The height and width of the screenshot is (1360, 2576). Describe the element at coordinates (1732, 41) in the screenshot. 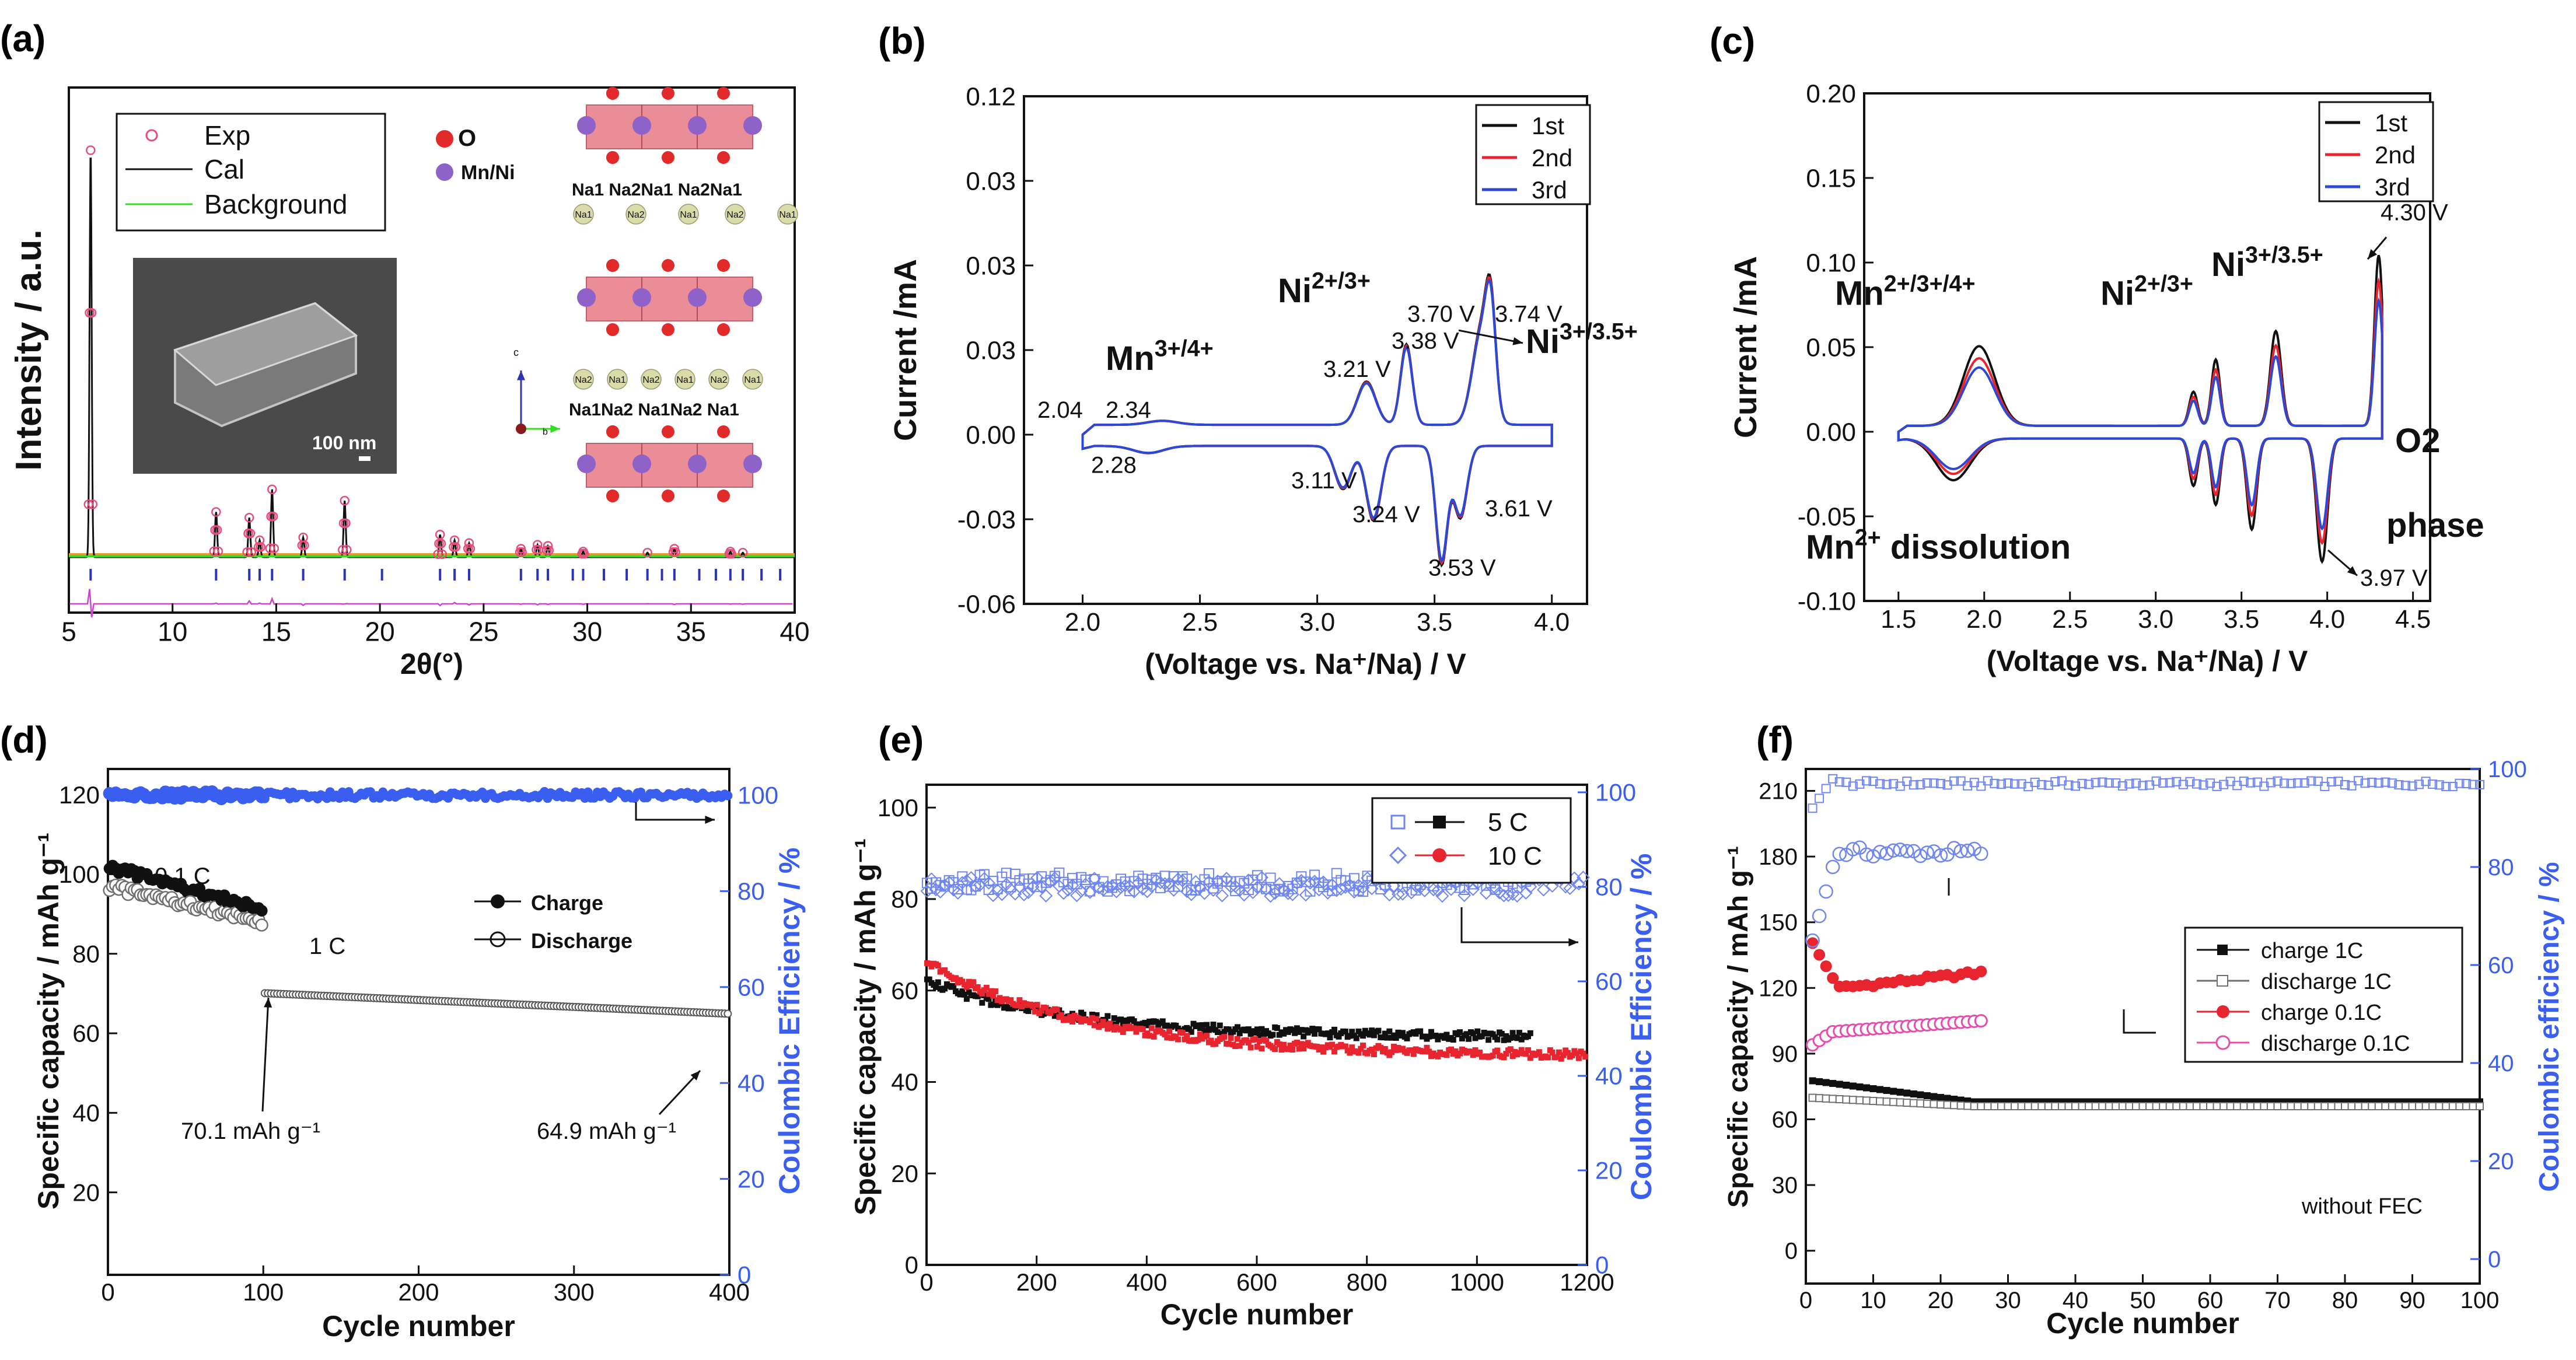

I see `panel-label-c: (c)` at that location.